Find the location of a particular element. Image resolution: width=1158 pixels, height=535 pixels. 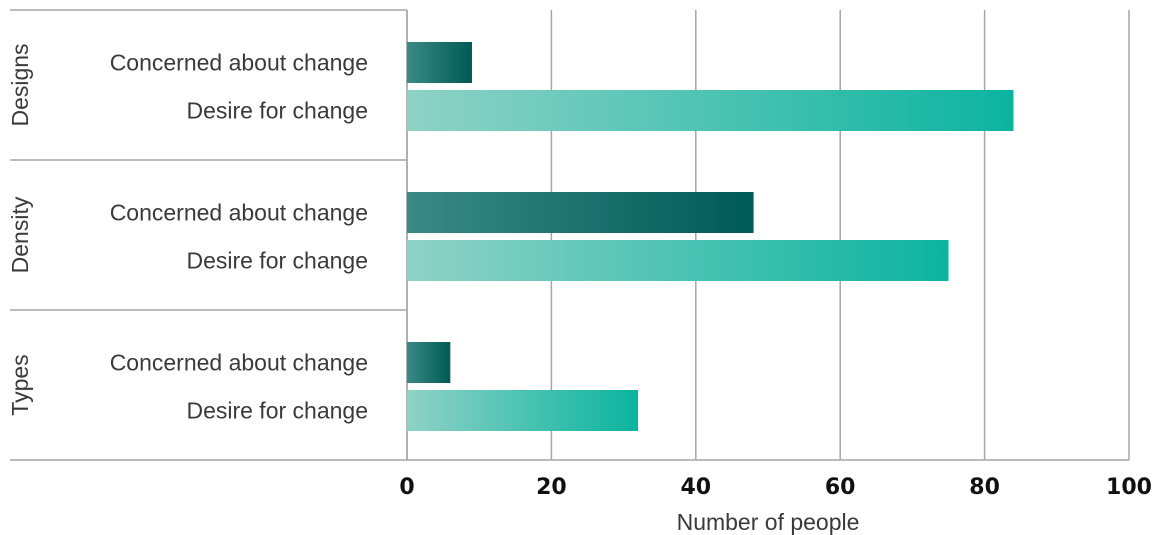

x-tick-label: 20 is located at coordinates (551, 487).